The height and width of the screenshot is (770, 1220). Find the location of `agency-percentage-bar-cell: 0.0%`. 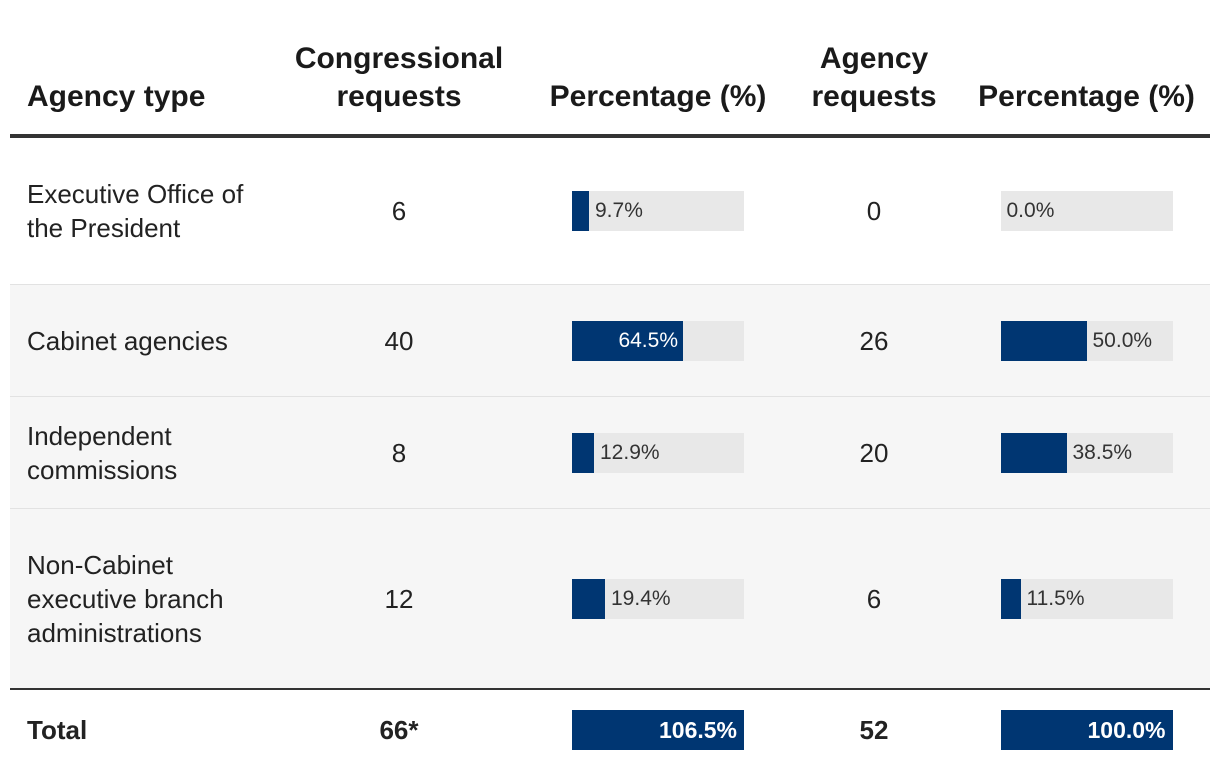

agency-percentage-bar-cell: 0.0% is located at coordinates (1086, 210).